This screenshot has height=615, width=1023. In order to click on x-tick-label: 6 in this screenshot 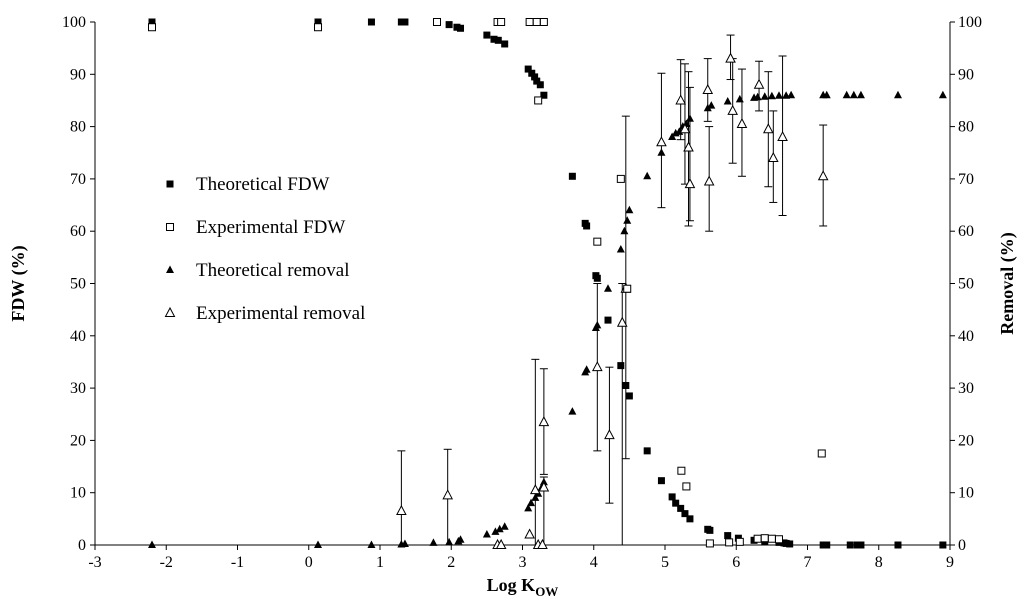, I will do `click(736, 562)`.